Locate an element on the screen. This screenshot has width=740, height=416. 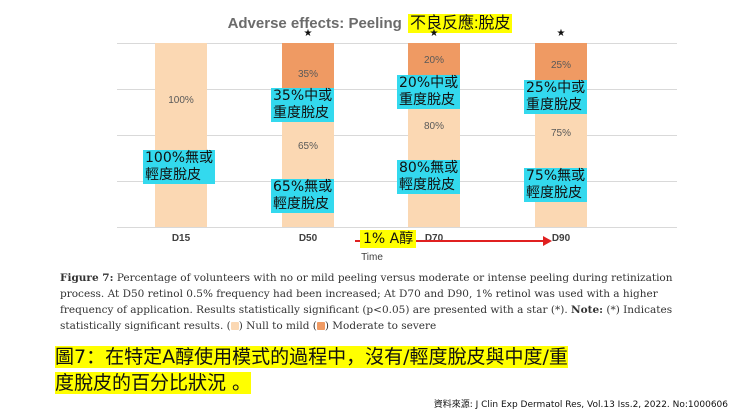
bar-segment-null-to-mild is located at coordinates (181, 135).